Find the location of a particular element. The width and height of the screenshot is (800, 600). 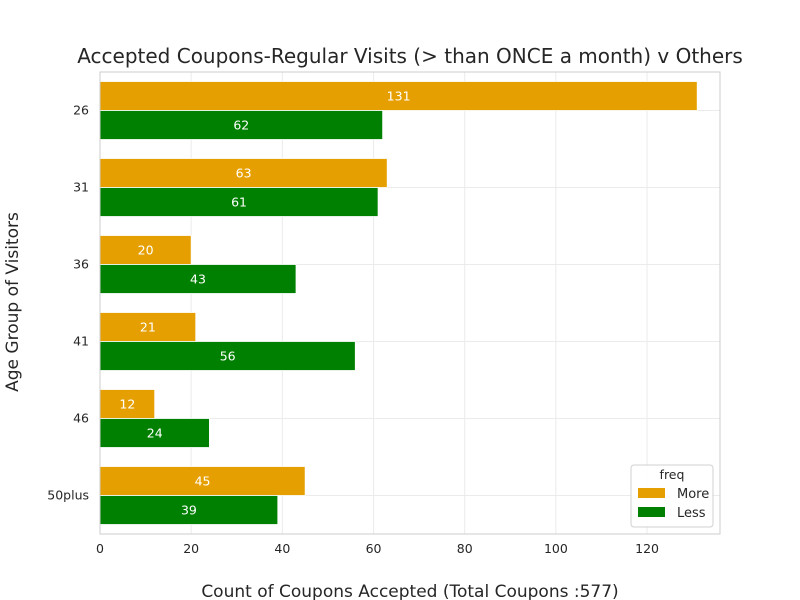

x-tick-label: 0 is located at coordinates (100, 548).